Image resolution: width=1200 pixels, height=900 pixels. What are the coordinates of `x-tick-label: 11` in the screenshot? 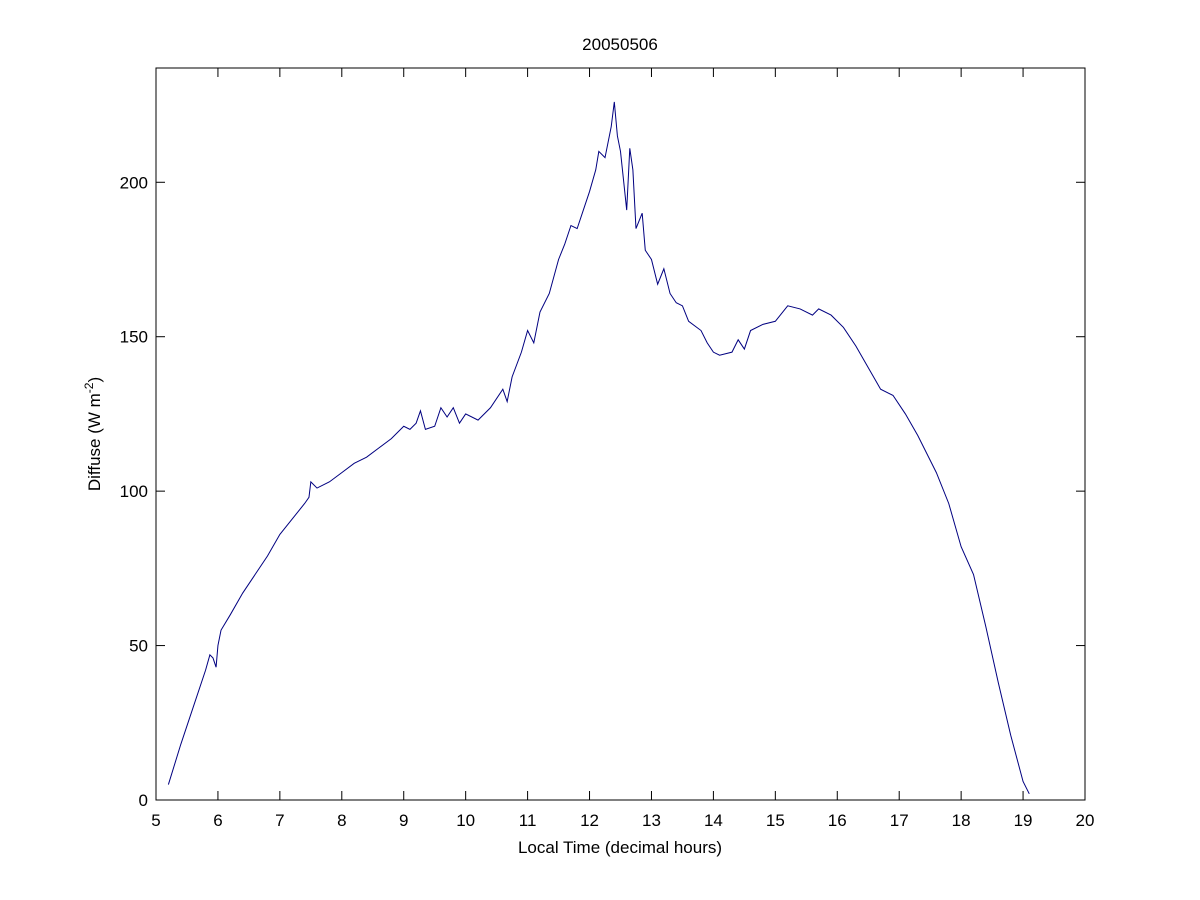 It's located at (528, 820).